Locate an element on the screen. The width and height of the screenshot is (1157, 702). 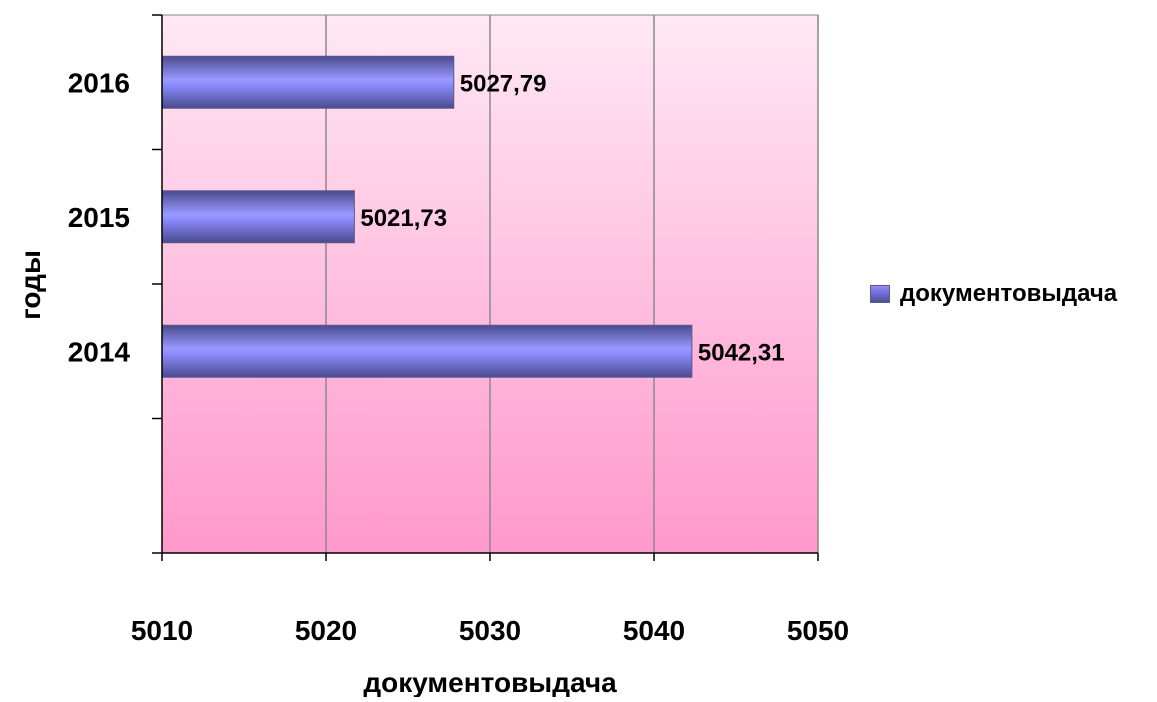
data-label: 5021,73 is located at coordinates (403, 218).